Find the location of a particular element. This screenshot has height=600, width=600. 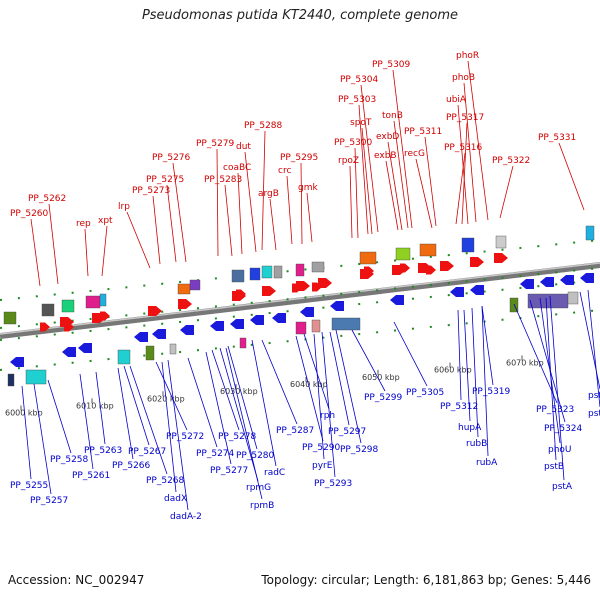

reverse-gene-label: phoU is located at coordinates (560, 450).